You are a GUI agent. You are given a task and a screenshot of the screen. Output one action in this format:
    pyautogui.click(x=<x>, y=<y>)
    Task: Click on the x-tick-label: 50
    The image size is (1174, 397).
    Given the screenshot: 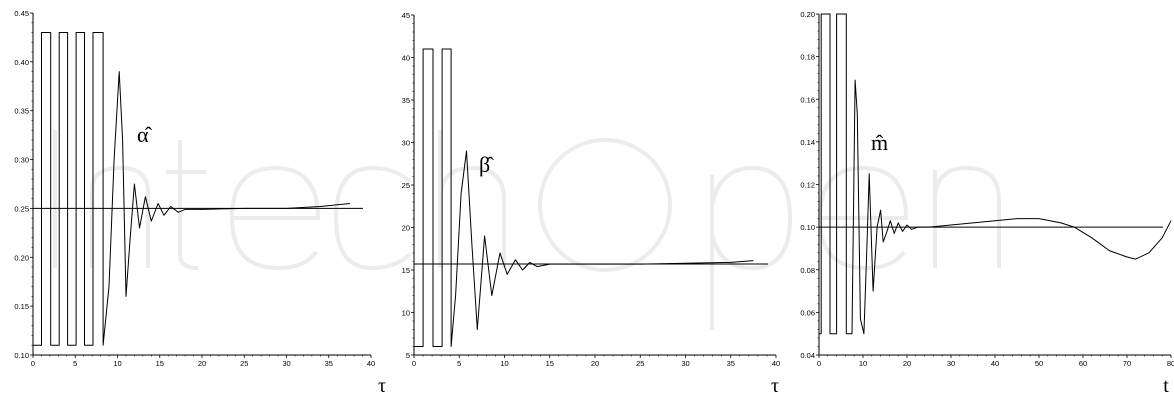 What is the action you would take?
    pyautogui.click(x=1039, y=363)
    